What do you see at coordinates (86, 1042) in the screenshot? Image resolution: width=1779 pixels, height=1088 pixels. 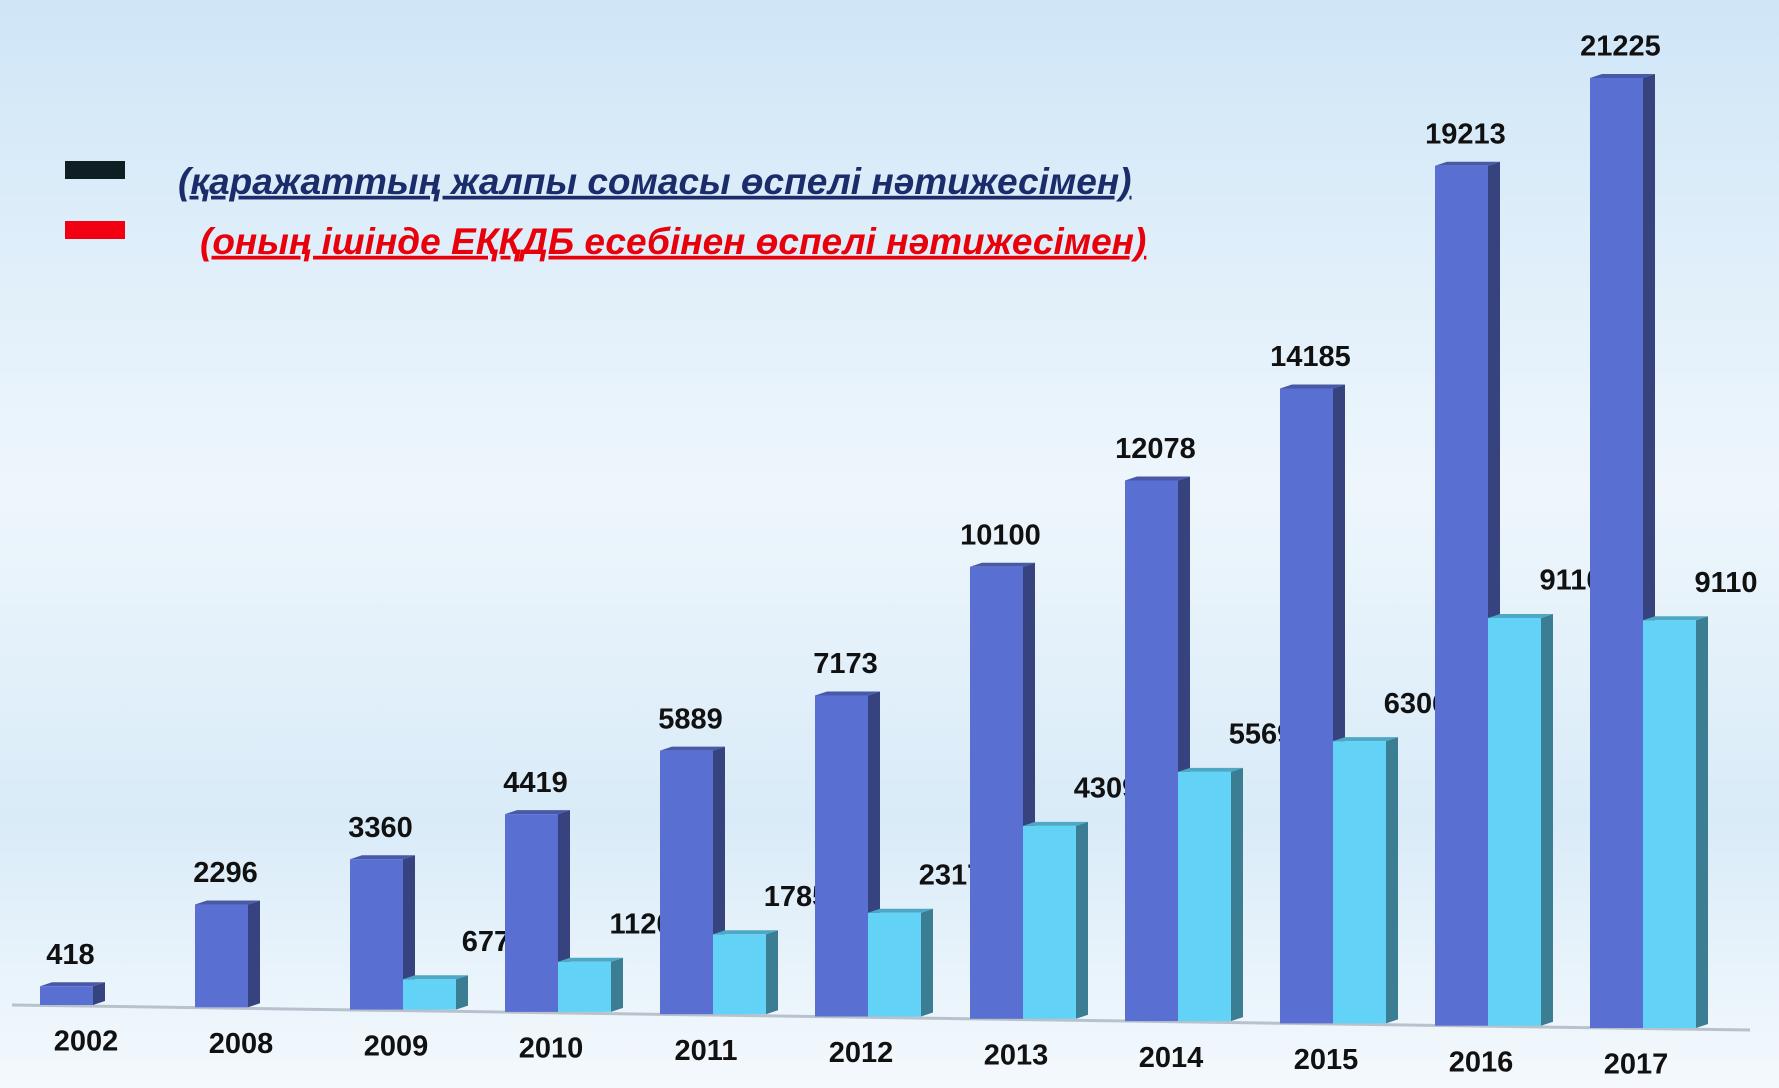 I see `x-tick-label: 2002` at bounding box center [86, 1042].